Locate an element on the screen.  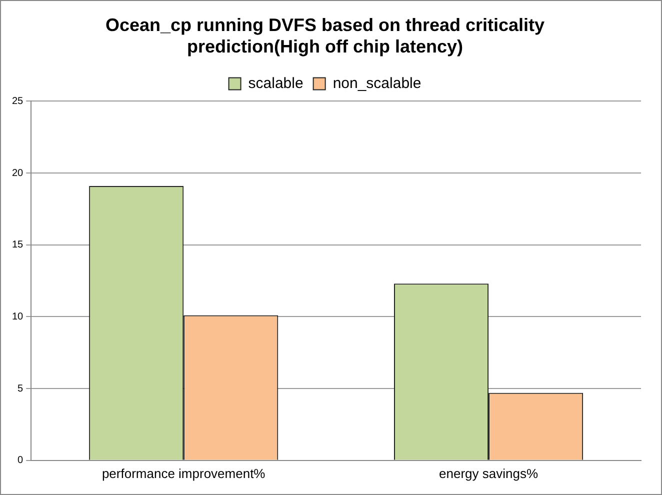
y-tick-label: 0 is located at coordinates (21, 460).